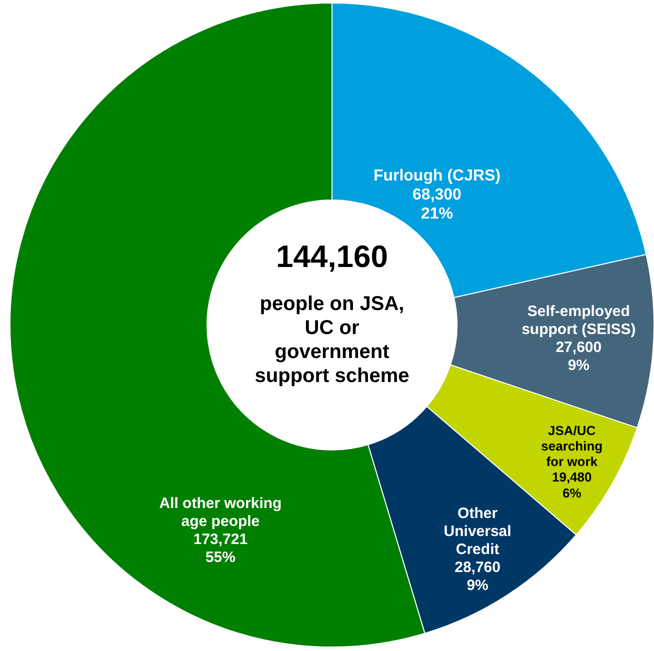 The image size is (654, 651). What do you see at coordinates (437, 175) in the screenshot?
I see `slice-label: Furlough (CJRS)` at bounding box center [437, 175].